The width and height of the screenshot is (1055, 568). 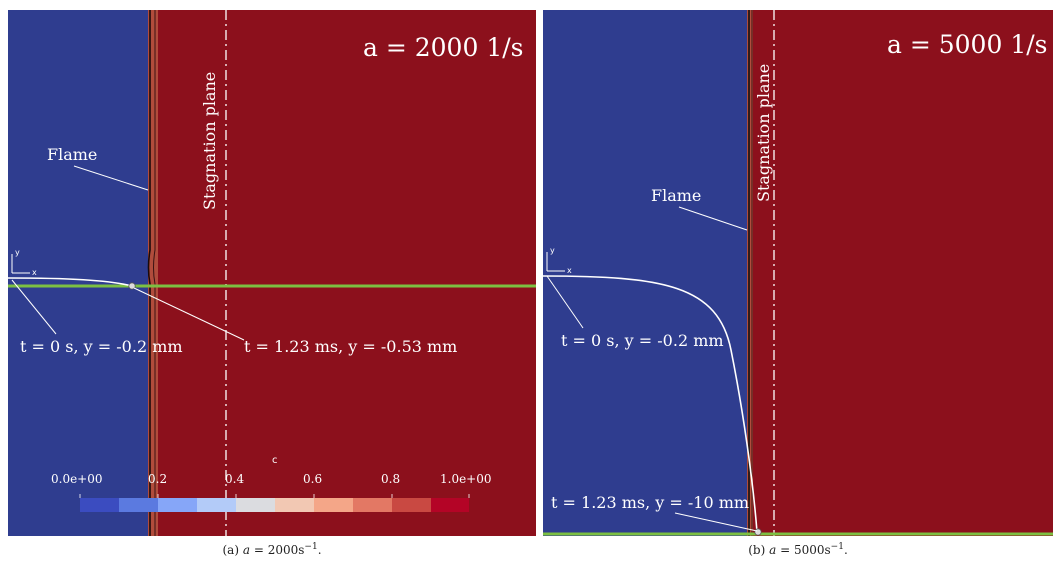 What do you see at coordinates (809, 550) in the screenshot?
I see `caption-value: 5000` at bounding box center [809, 550].